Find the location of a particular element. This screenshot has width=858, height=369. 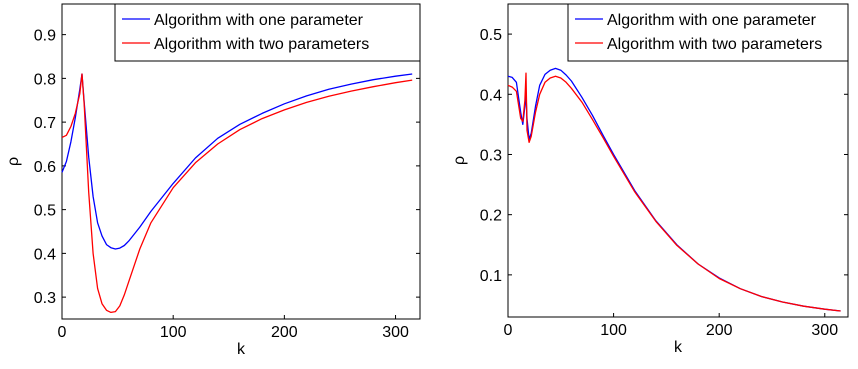

y-tick-label: 0.9 is located at coordinates (45, 36).